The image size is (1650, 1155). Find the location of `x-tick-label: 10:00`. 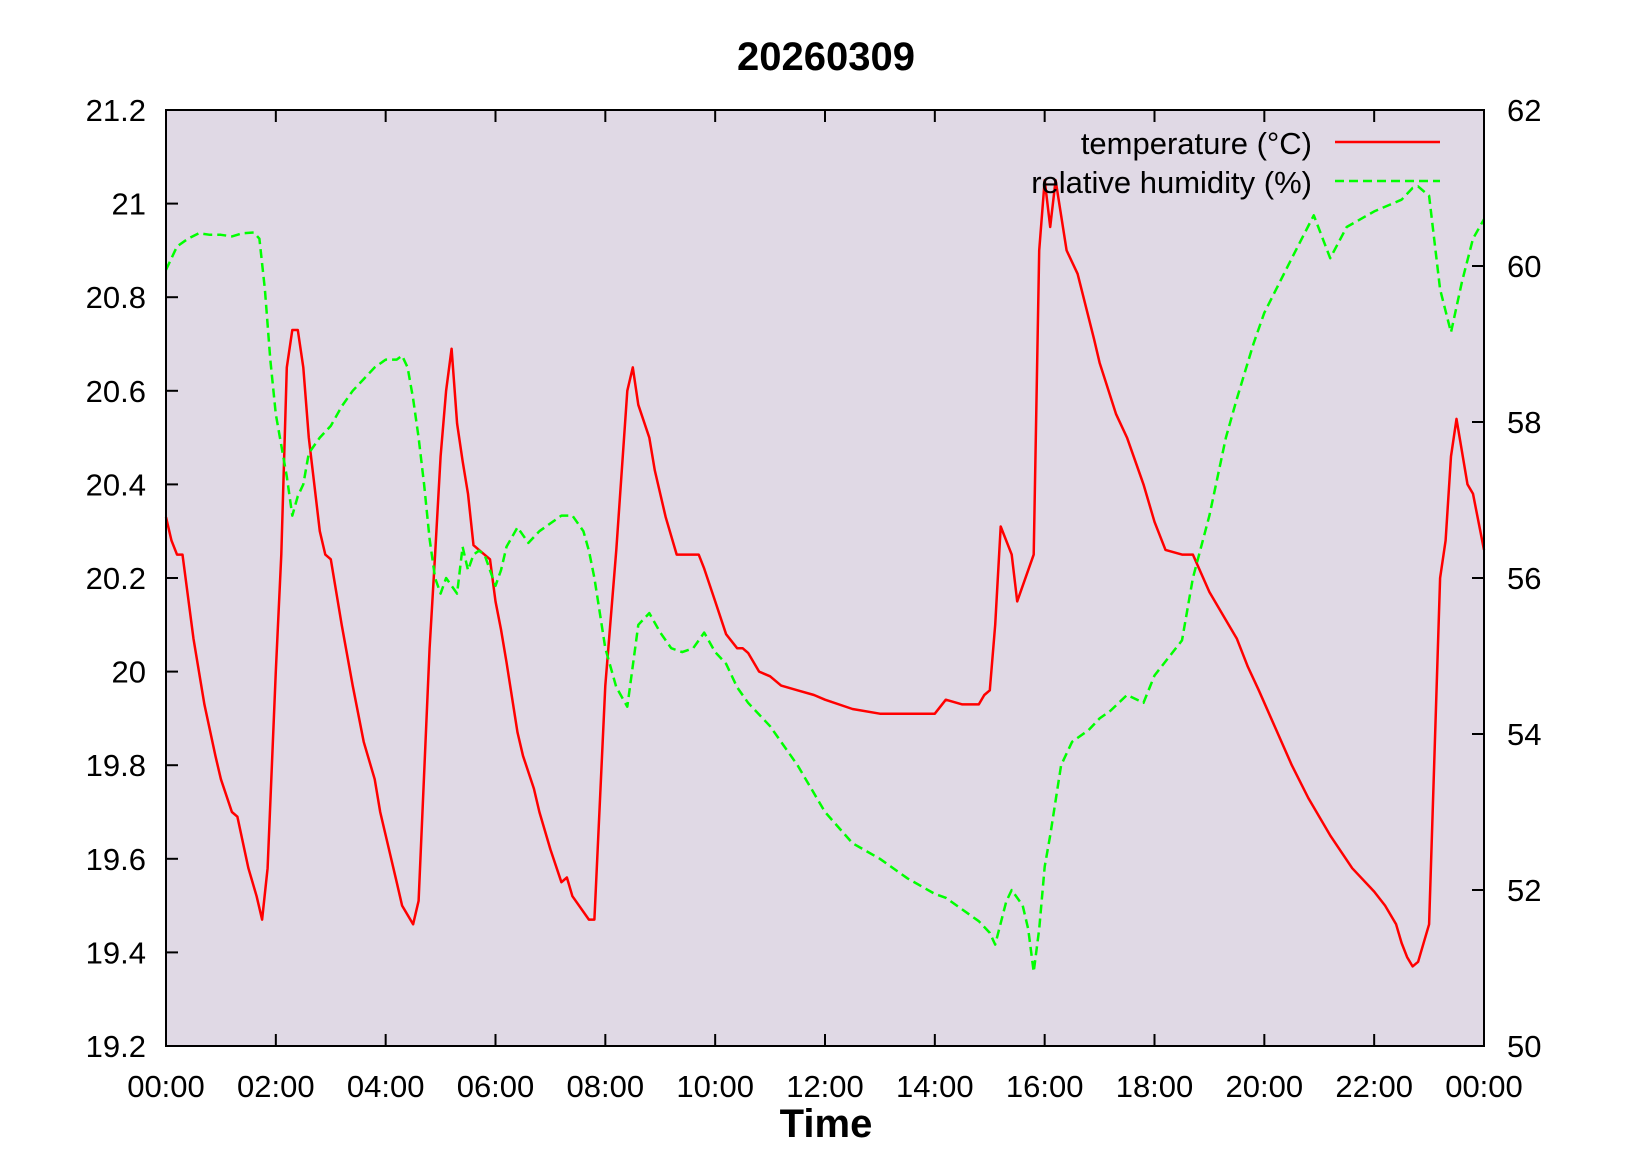

x-tick-label: 10:00 is located at coordinates (715, 1086).